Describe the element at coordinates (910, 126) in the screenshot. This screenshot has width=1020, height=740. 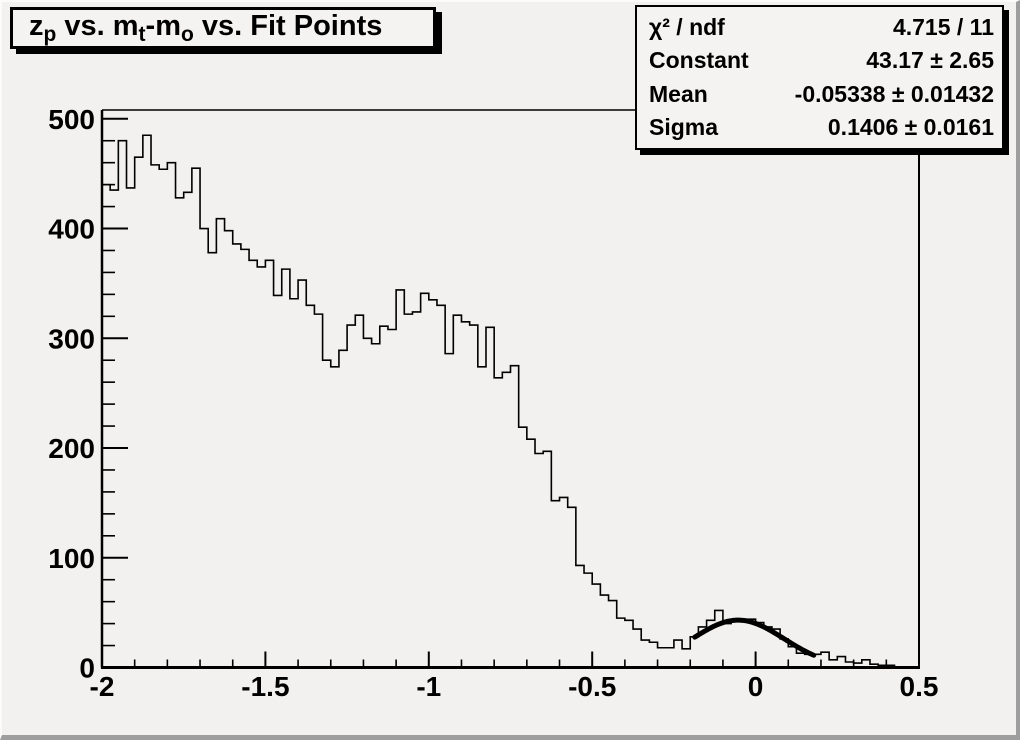
I see `stats-value: 0.1406 ± 0.0161` at that location.